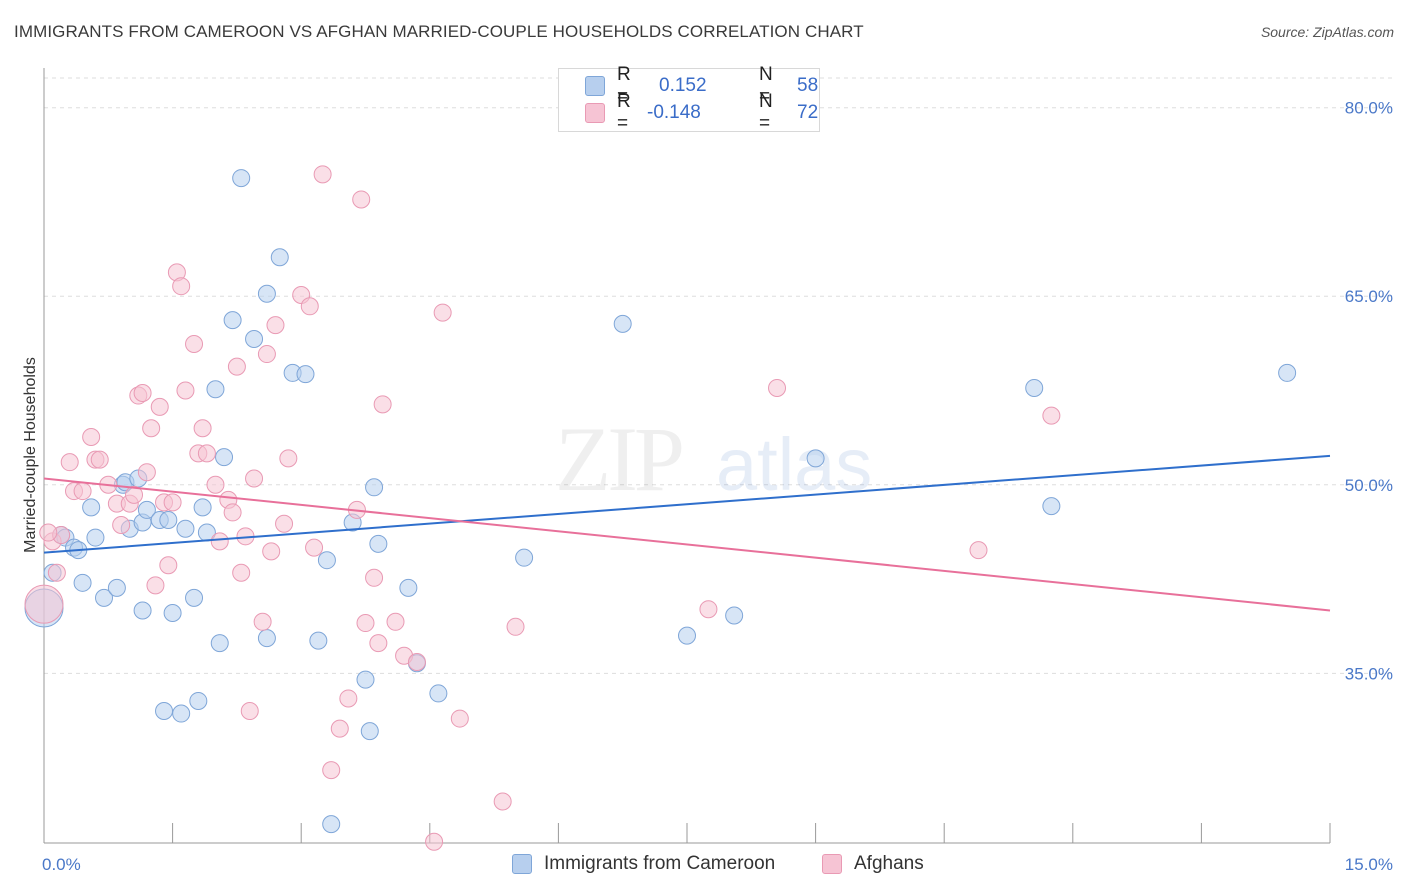 Image resolution: width=1406 pixels, height=892 pixels. What do you see at coordinates (660, 863) in the screenshot?
I see `legend-label-cameroon: Immigrants from Cameroon` at bounding box center [660, 863].